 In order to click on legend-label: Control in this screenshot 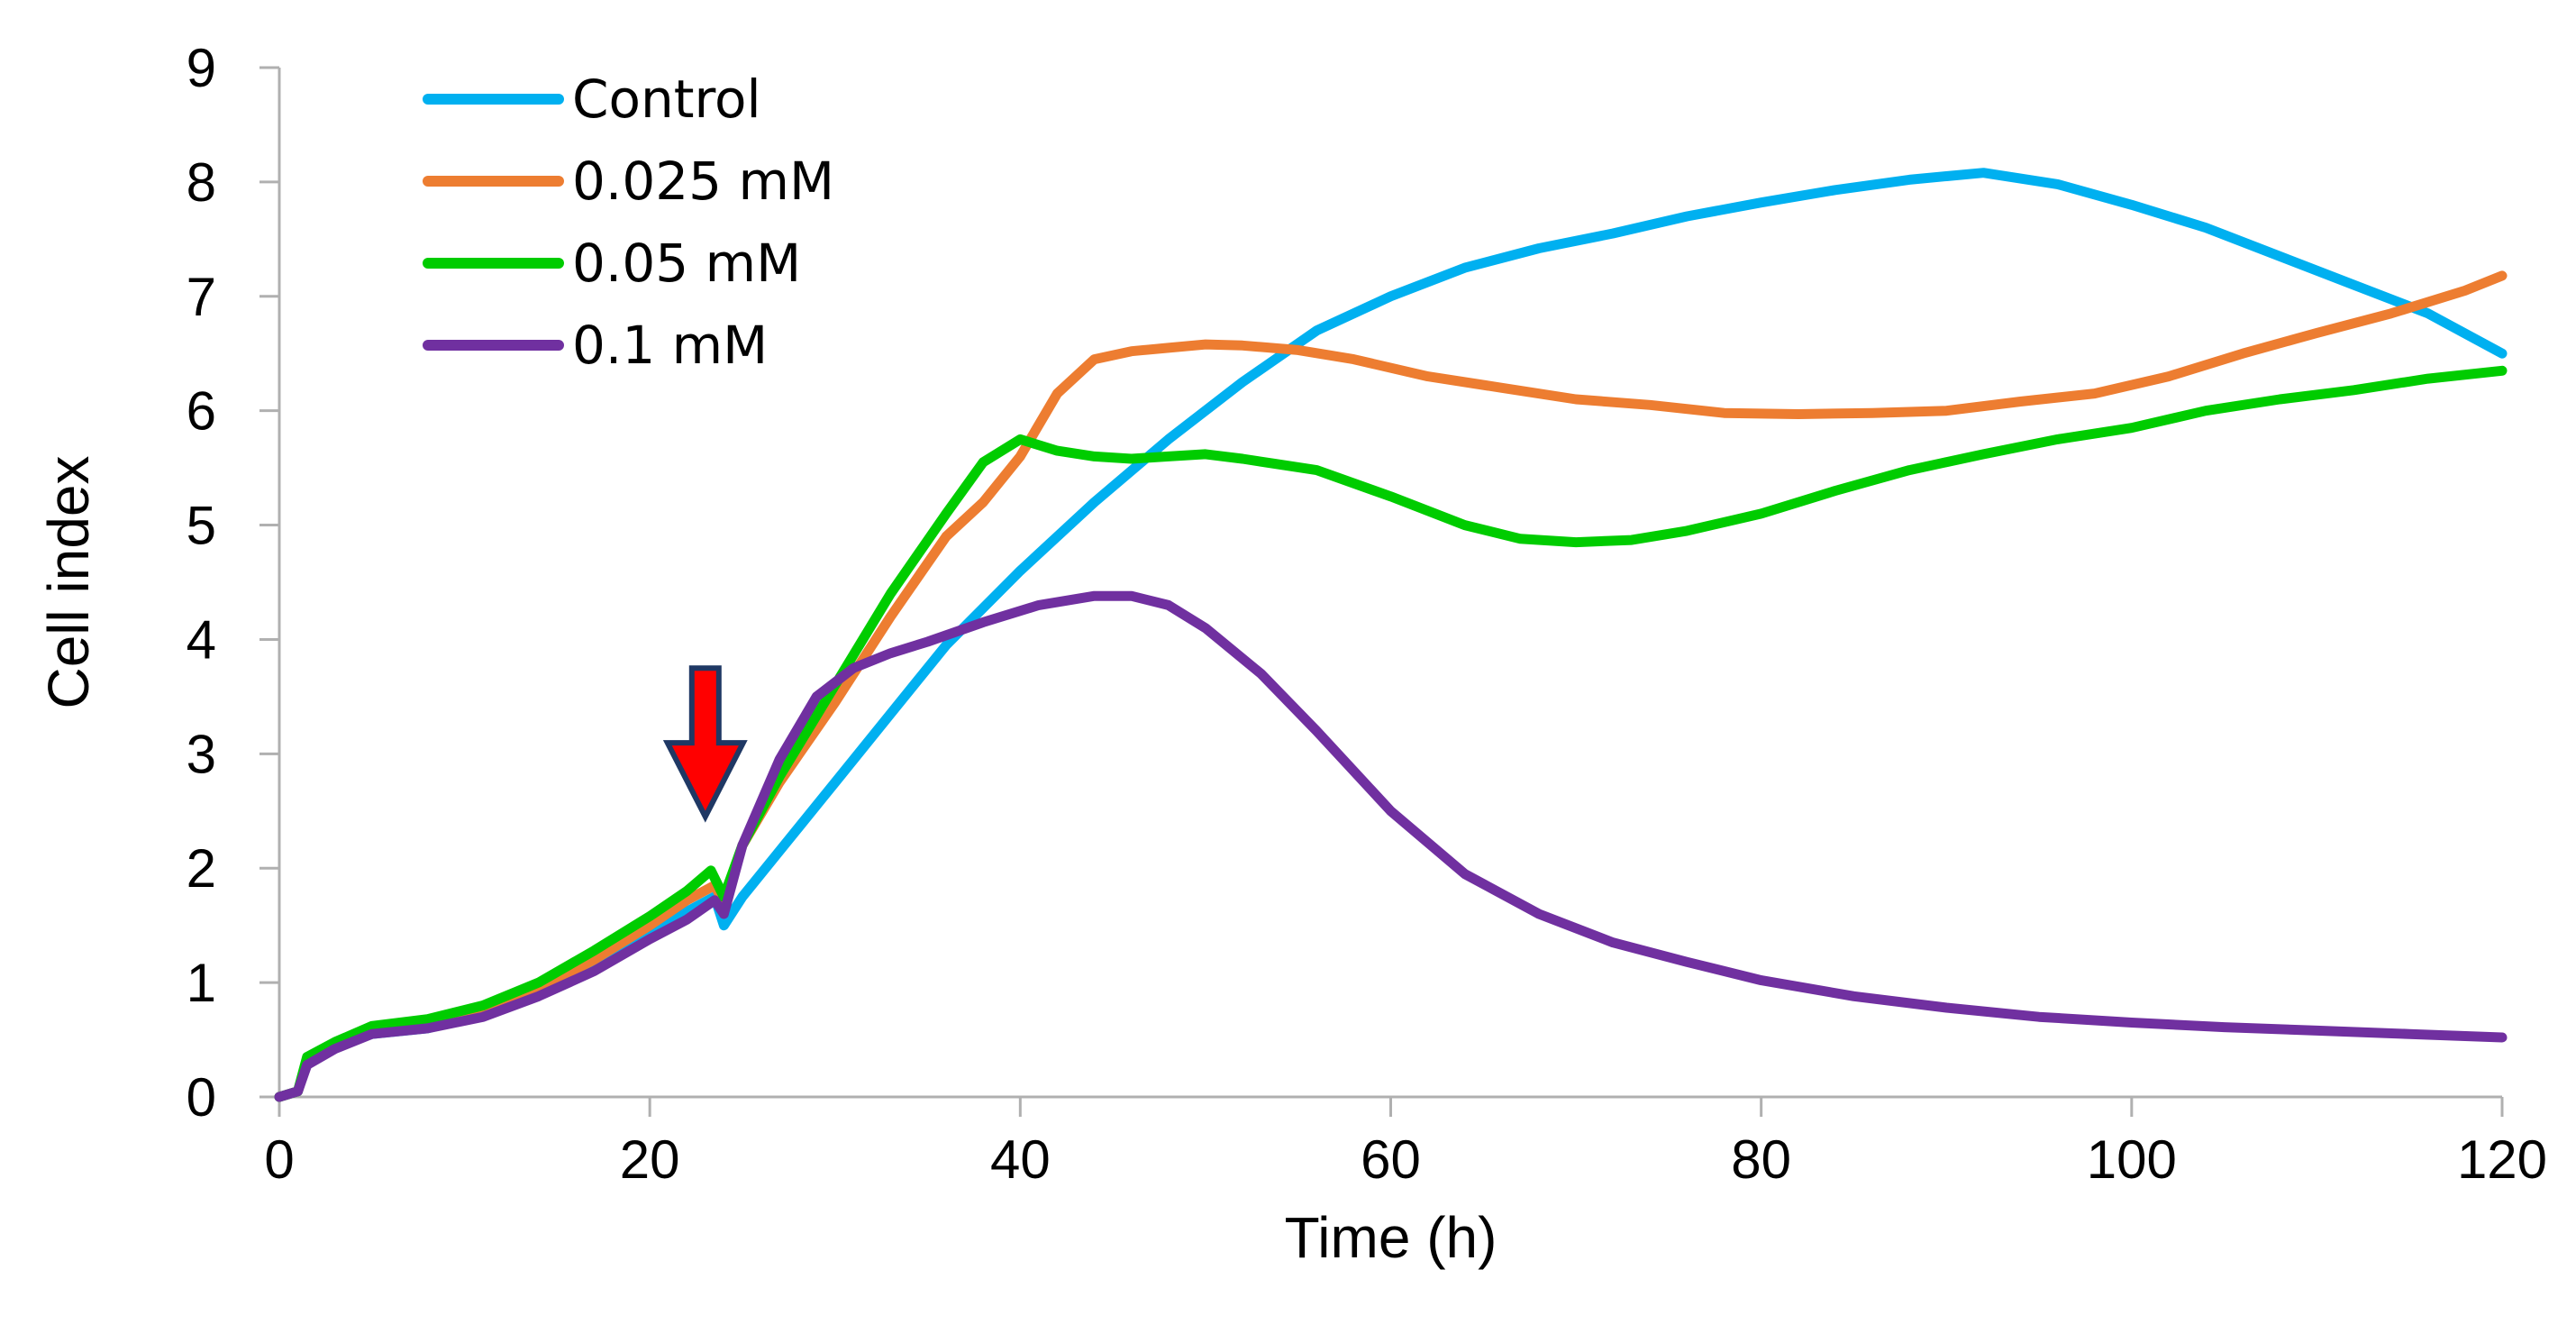, I will do `click(666, 99)`.